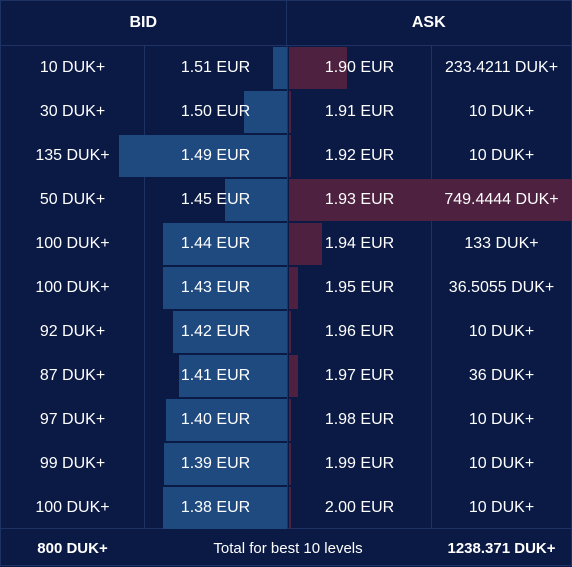  Describe the element at coordinates (72, 548) in the screenshot. I see `bid-total: 800 DUK+` at that location.